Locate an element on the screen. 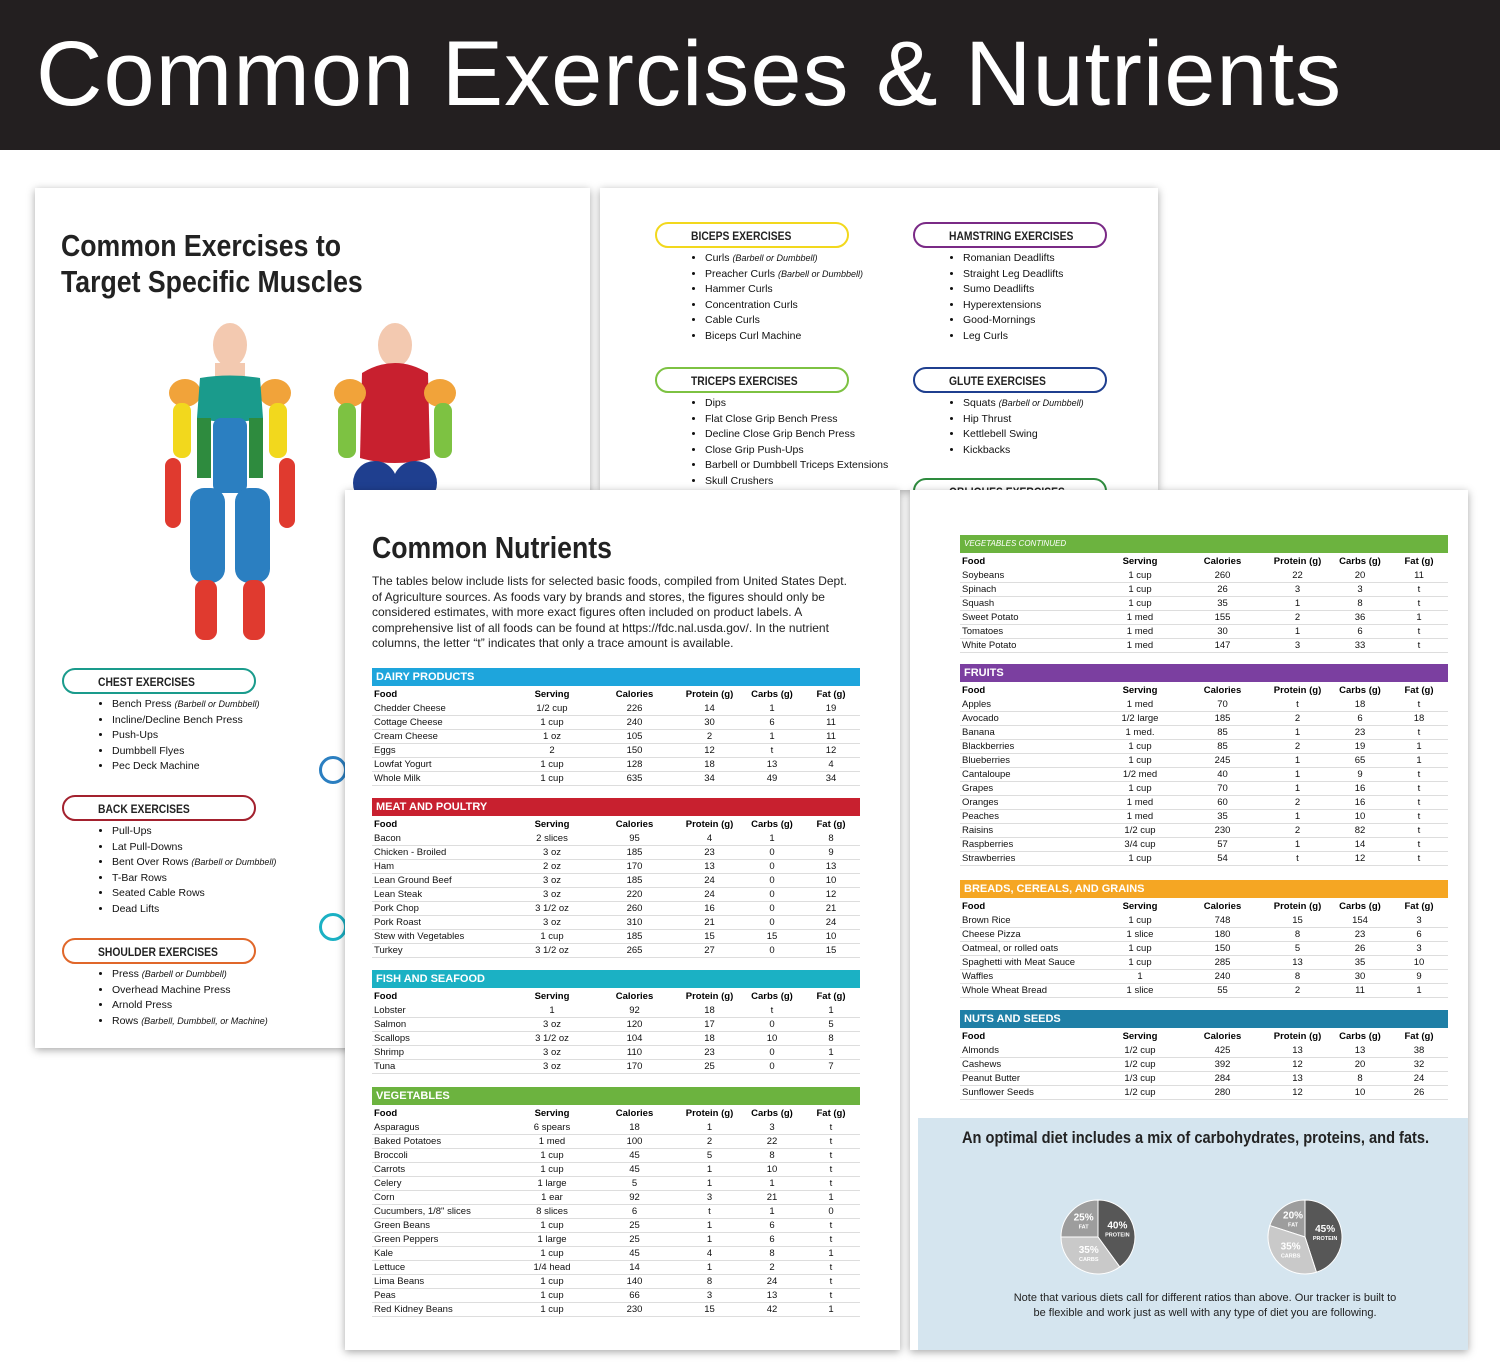 The height and width of the screenshot is (1365, 1500). table-cell: Scallops is located at coordinates (442, 1038).